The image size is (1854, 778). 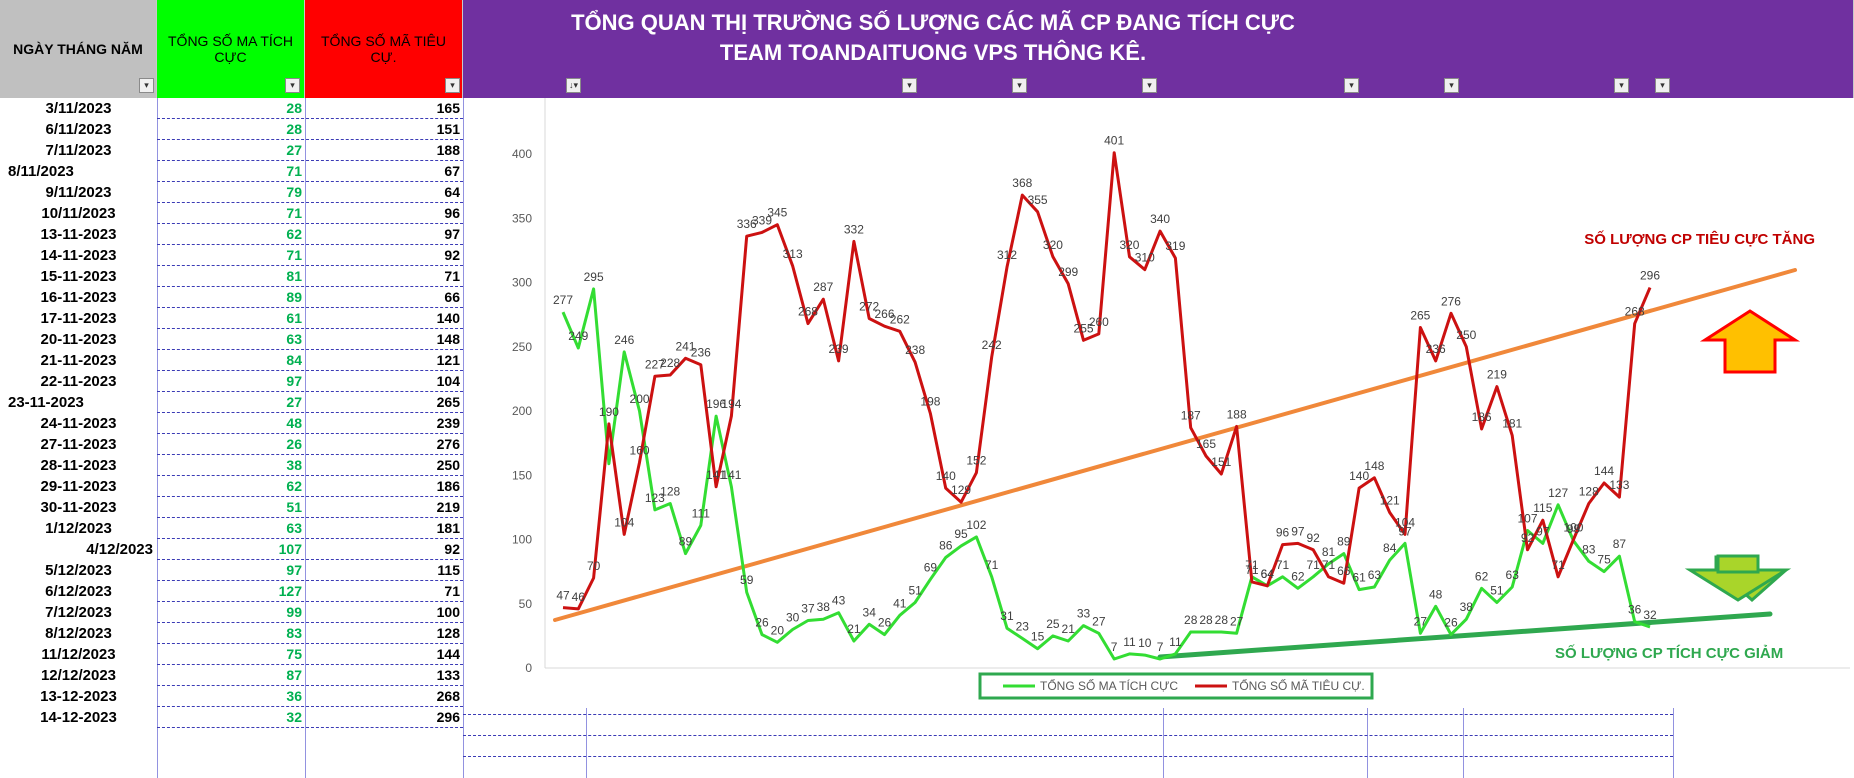 What do you see at coordinates (78, 49) in the screenshot?
I see `header-date: NGÀY THÁNG NĂM` at bounding box center [78, 49].